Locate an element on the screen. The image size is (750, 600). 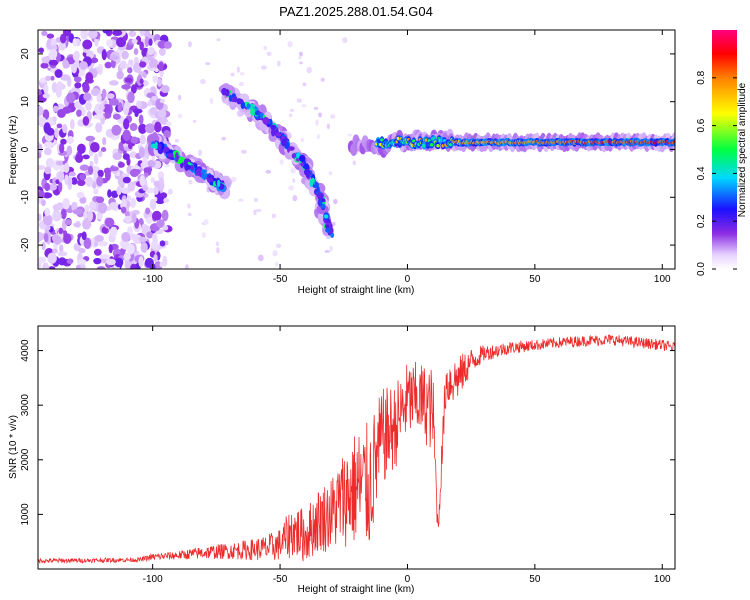
spectrogram-y-tick-label: 10 is located at coordinates (25, 102).